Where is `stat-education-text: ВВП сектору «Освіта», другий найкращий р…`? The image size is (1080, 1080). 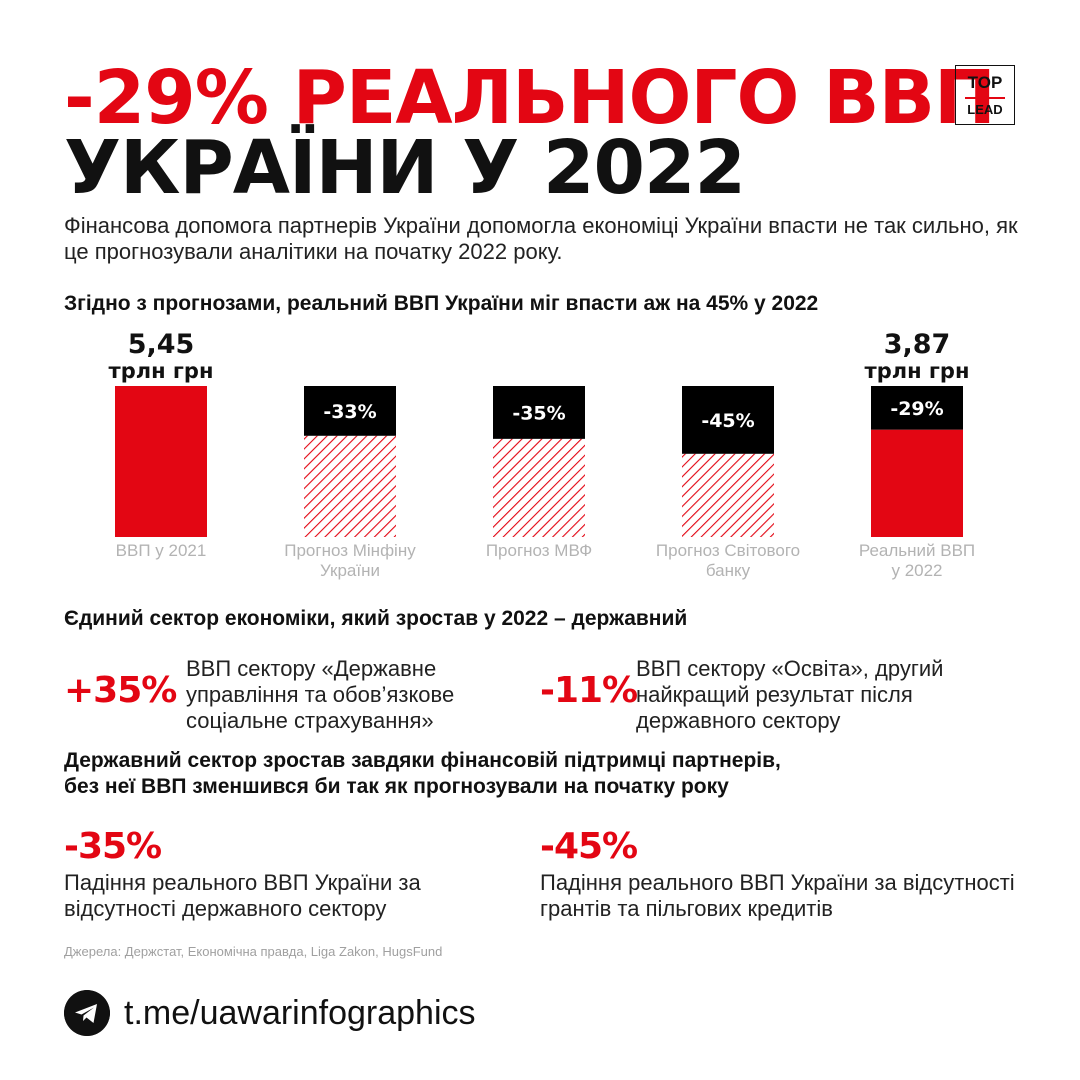
stat-education-text: ВВП сектору «Освіта», другий найкращий р… is located at coordinates (790, 694).